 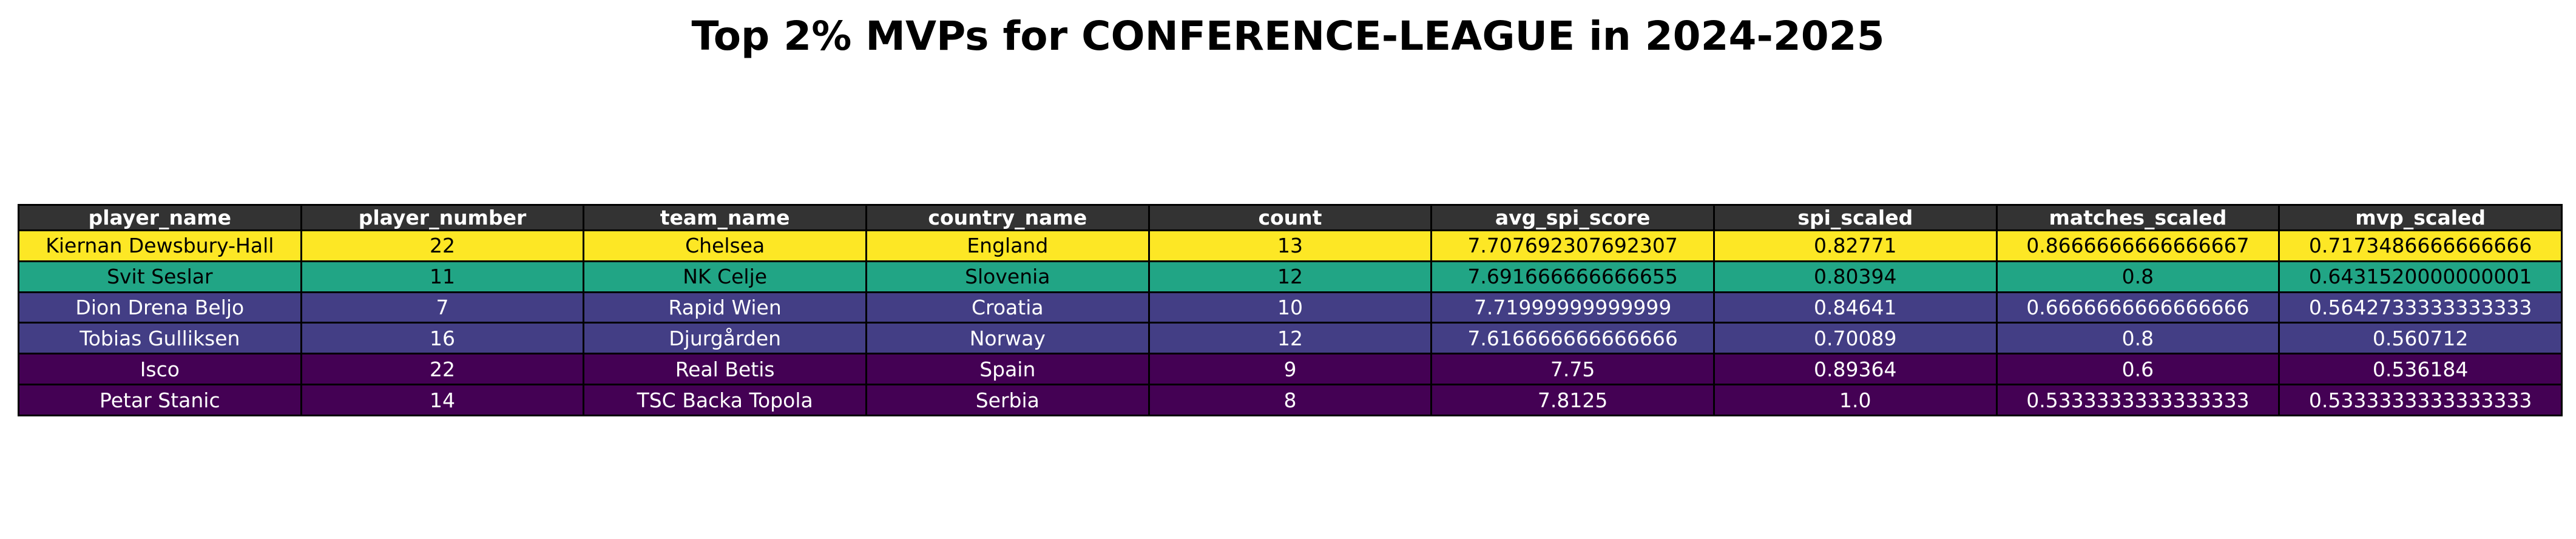 I want to click on column-header-spi-scaled: spi_scaled, so click(x=1855, y=217).